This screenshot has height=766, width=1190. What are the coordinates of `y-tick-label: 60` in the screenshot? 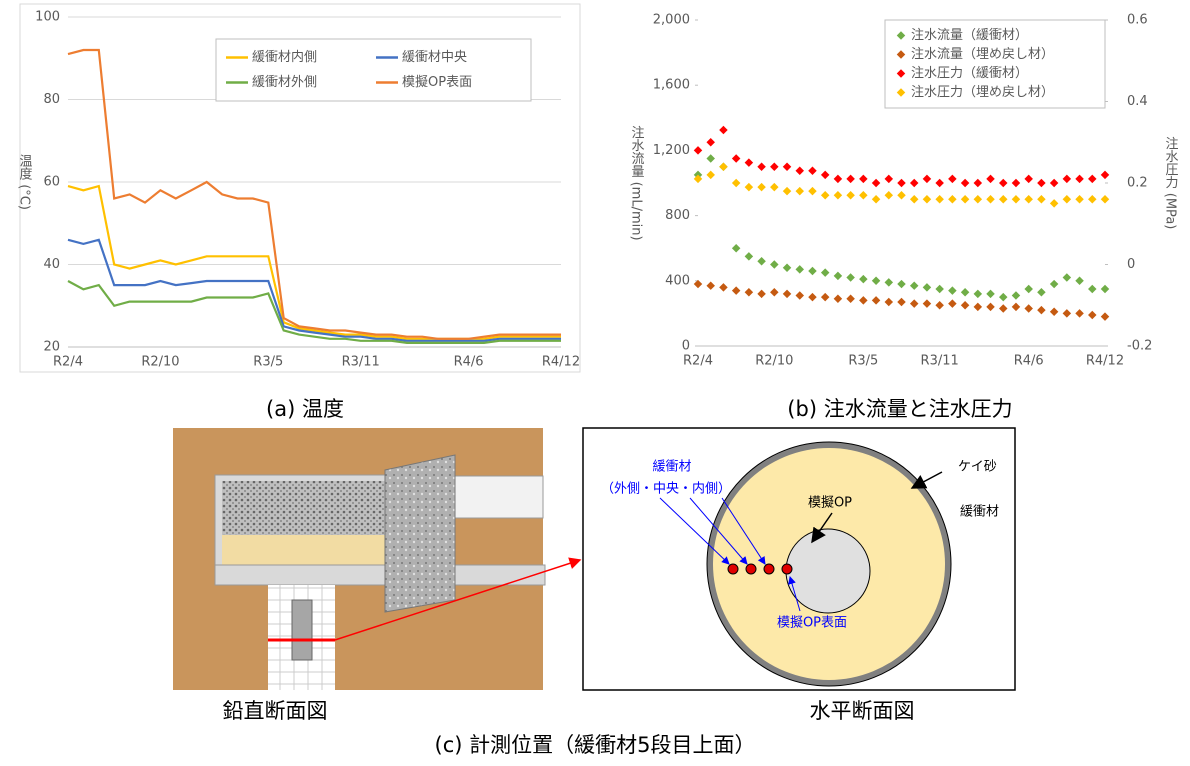 It's located at (51, 182).